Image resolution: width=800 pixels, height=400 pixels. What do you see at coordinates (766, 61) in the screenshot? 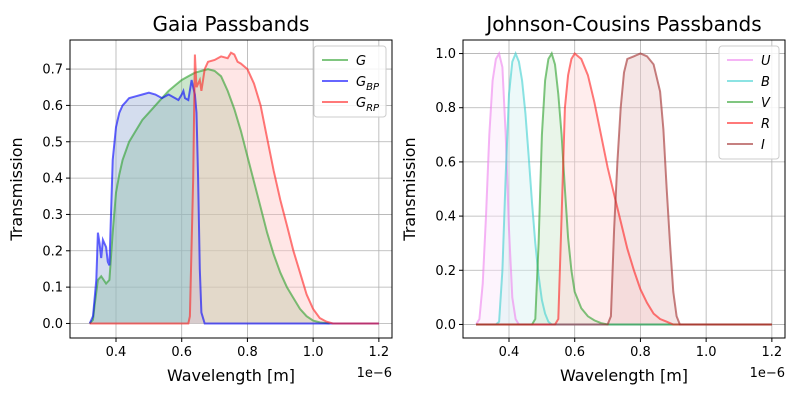
I see `legend-label: U` at bounding box center [766, 61].